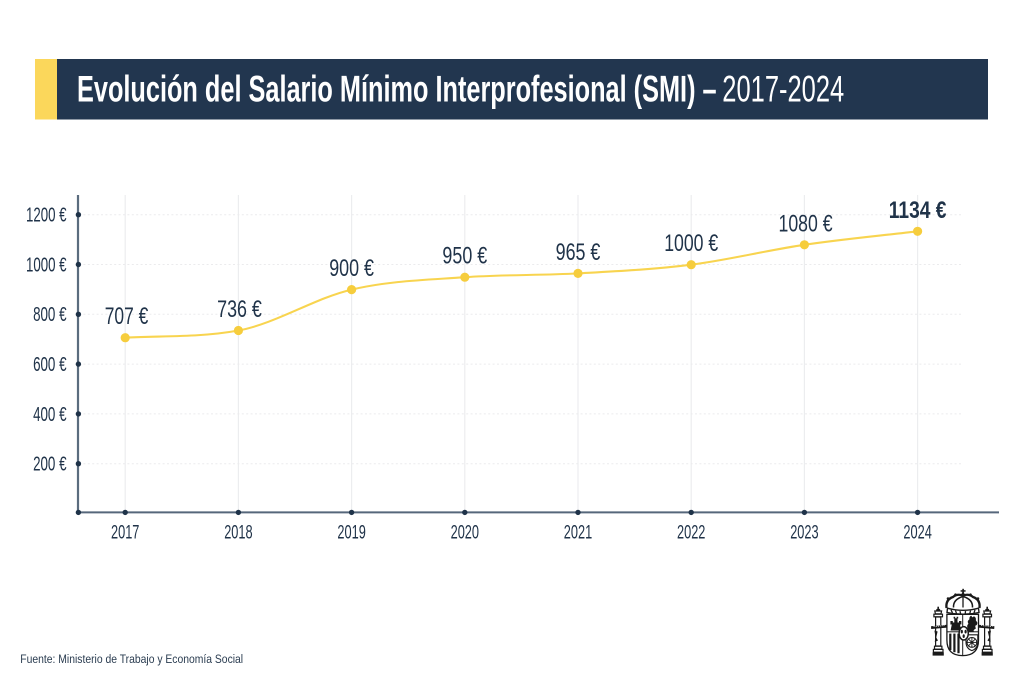 The height and width of the screenshot is (688, 1024). Describe the element at coordinates (50, 414) in the screenshot. I see `svg-text: 400 €` at that location.